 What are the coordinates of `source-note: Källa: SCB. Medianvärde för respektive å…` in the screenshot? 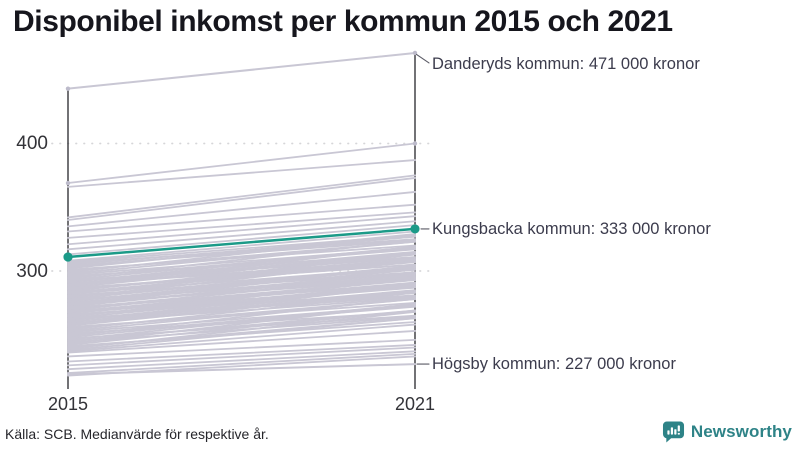 It's located at (137, 434).